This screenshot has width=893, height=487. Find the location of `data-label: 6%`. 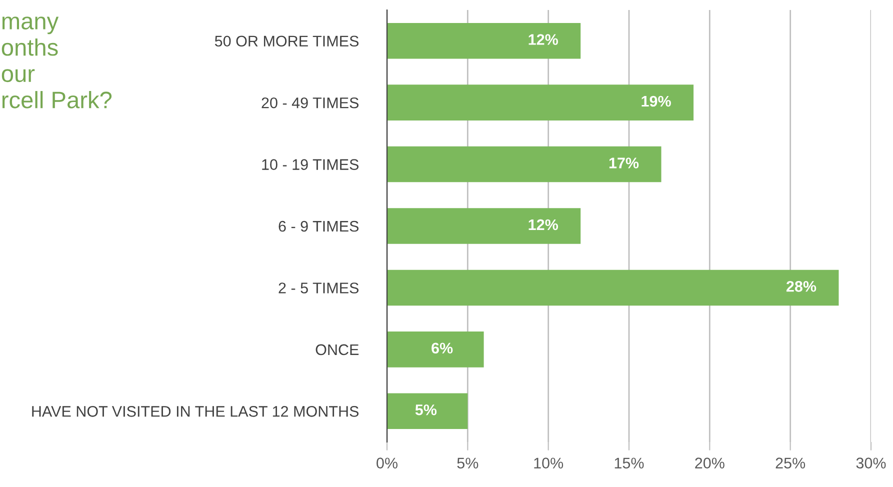

data-label: 6% is located at coordinates (442, 348).